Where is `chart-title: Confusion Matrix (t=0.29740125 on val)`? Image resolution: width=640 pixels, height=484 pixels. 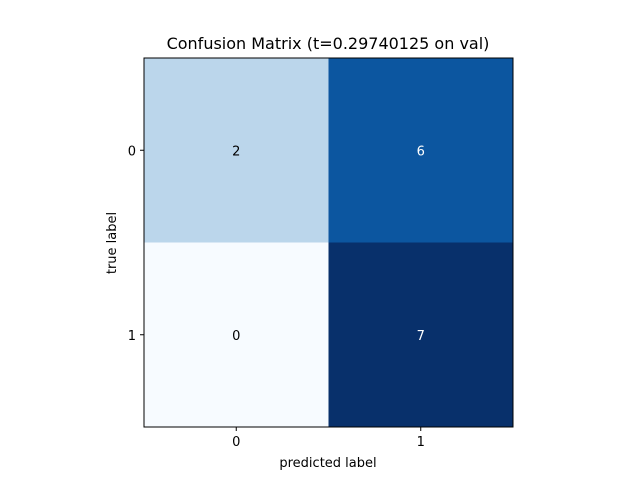 chart-title: Confusion Matrix (t=0.29740125 on val) is located at coordinates (328, 43).